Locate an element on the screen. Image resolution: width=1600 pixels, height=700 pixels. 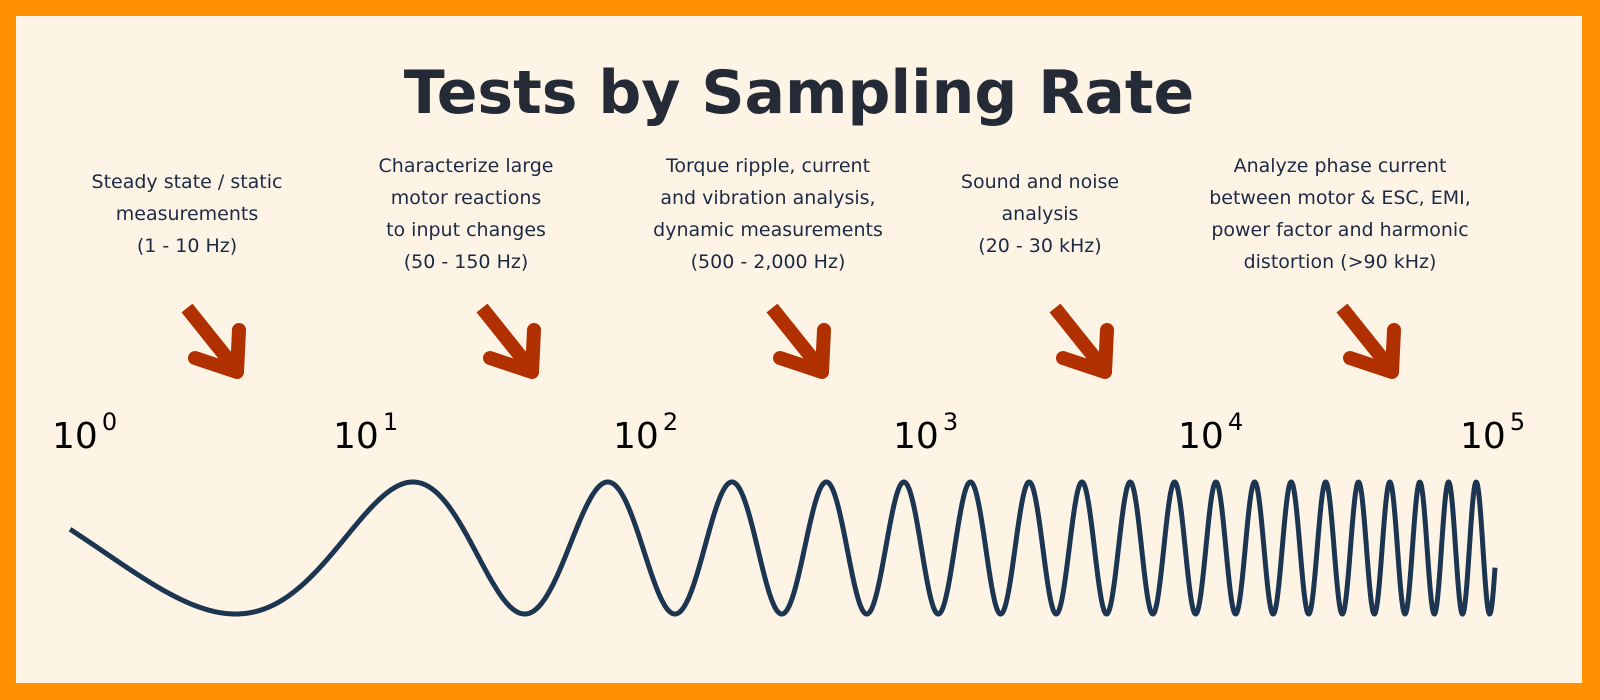
range-description: Sound and noise analysis (20 - 30 kHz) is located at coordinates (1040, 214).